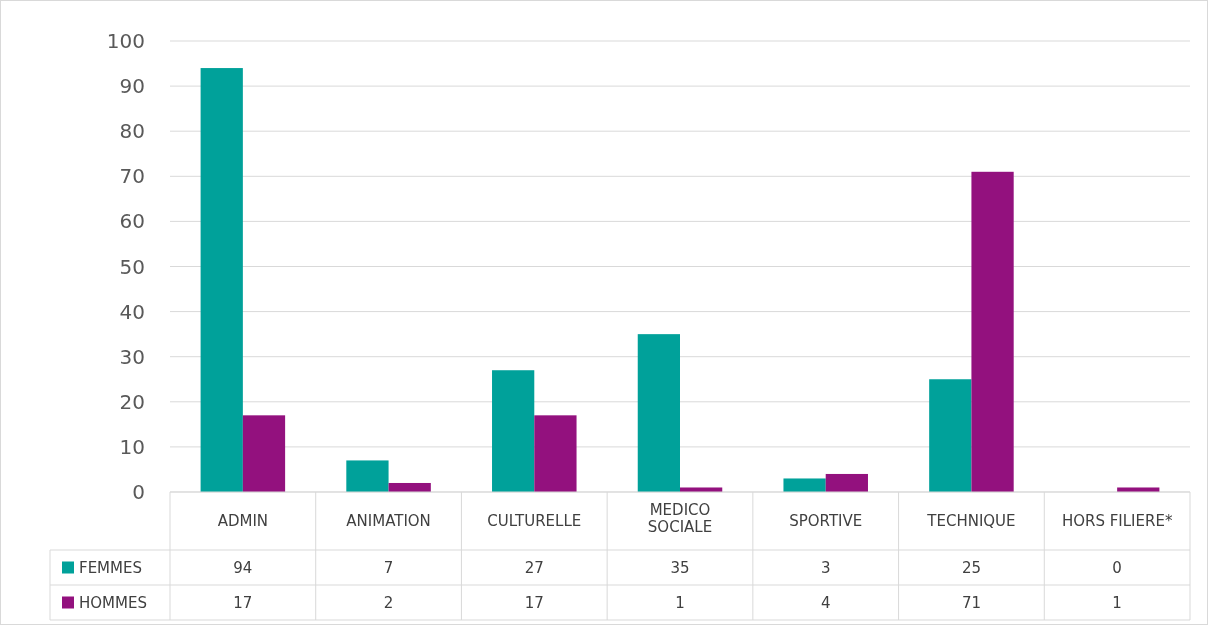  I want to click on data-label: 27, so click(534, 567).